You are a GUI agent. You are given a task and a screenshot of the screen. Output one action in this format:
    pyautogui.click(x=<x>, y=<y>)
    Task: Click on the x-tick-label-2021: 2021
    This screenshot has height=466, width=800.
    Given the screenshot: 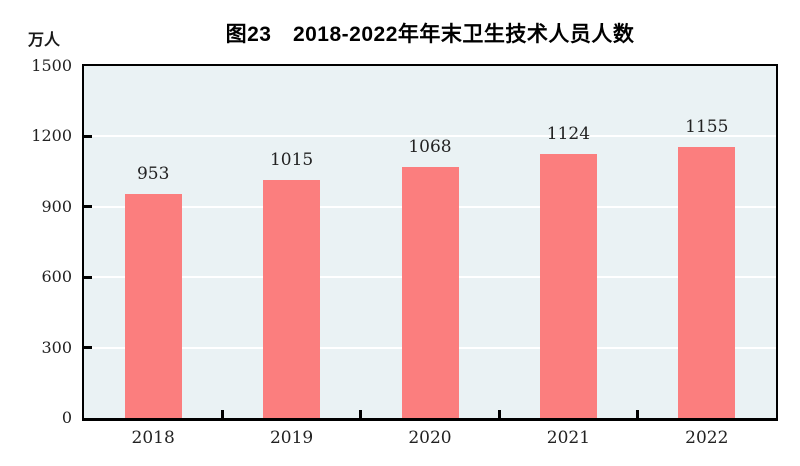 What is the action you would take?
    pyautogui.click(x=568, y=438)
    